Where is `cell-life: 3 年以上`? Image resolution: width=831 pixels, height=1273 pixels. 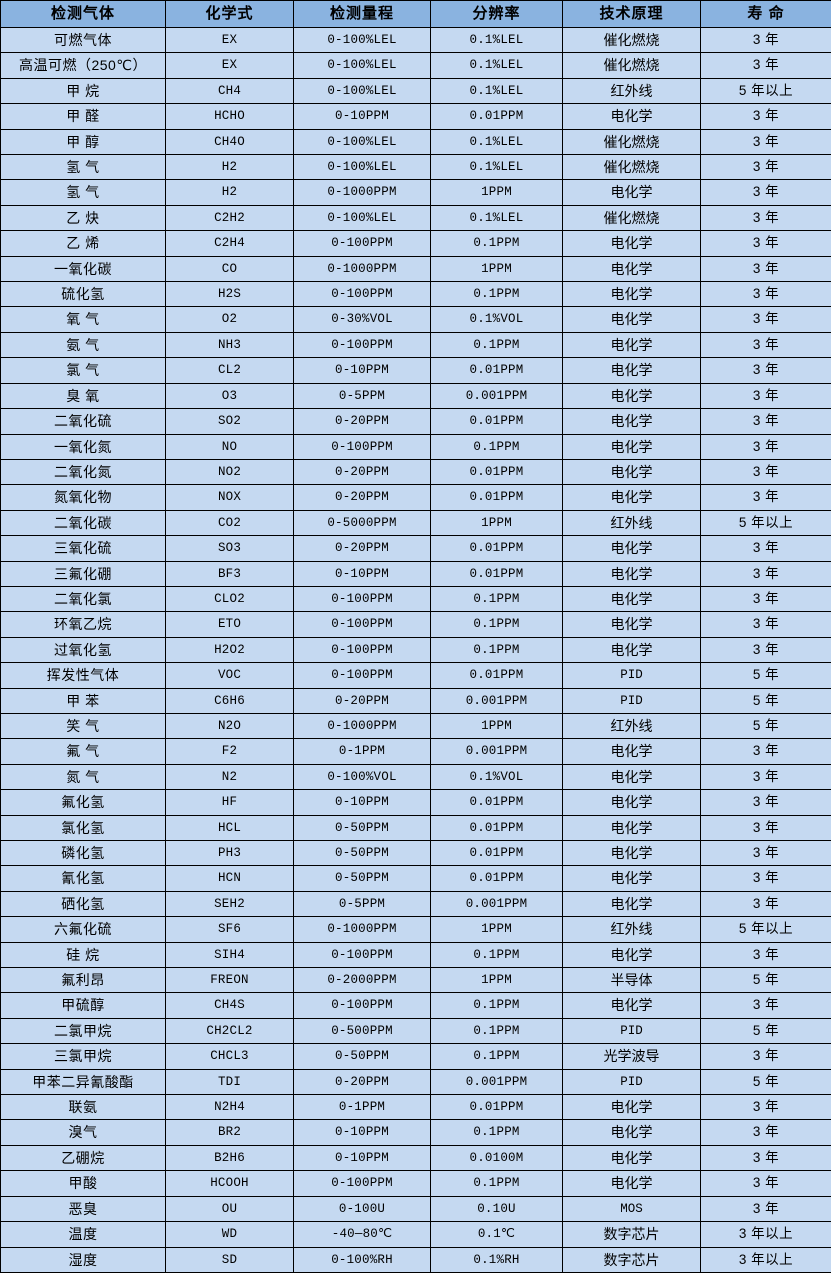 cell-life: 3 年以上 is located at coordinates (766, 1259).